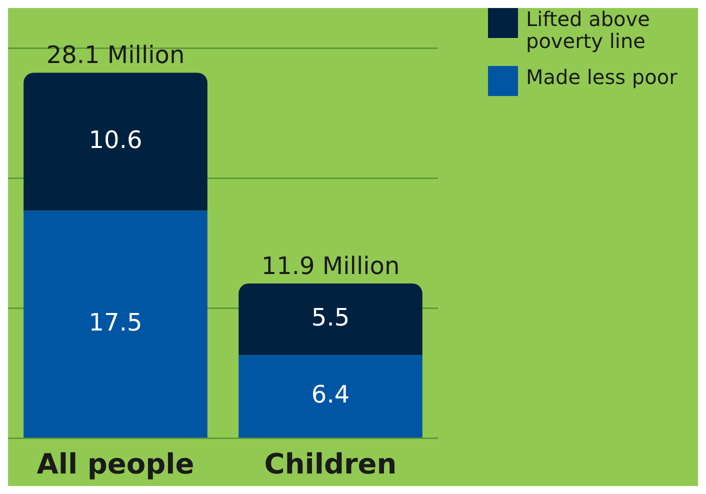 The width and height of the screenshot is (706, 494). Describe the element at coordinates (330, 266) in the screenshot. I see `total-label: 11.9 Million` at that location.